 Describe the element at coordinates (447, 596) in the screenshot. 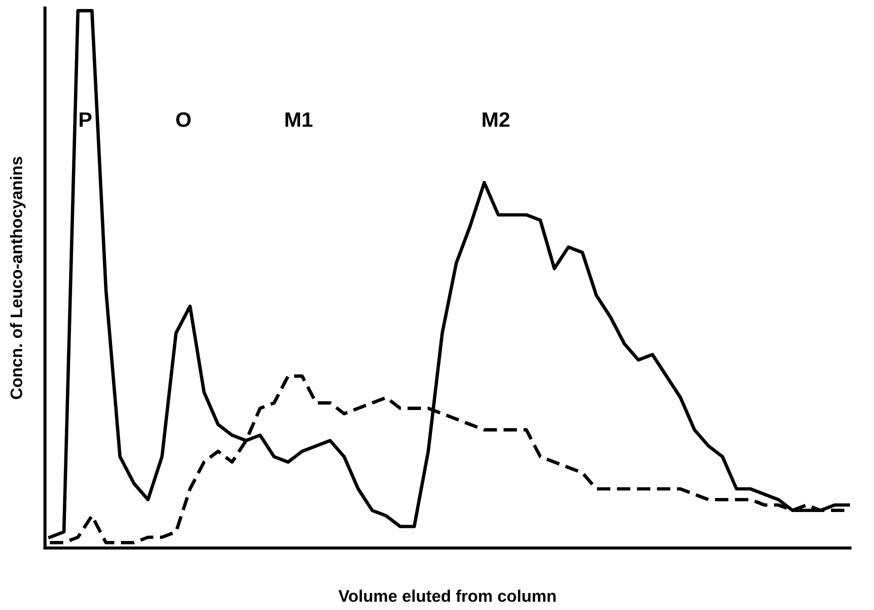

I see `x-axis-title: Volume eluted from column` at that location.